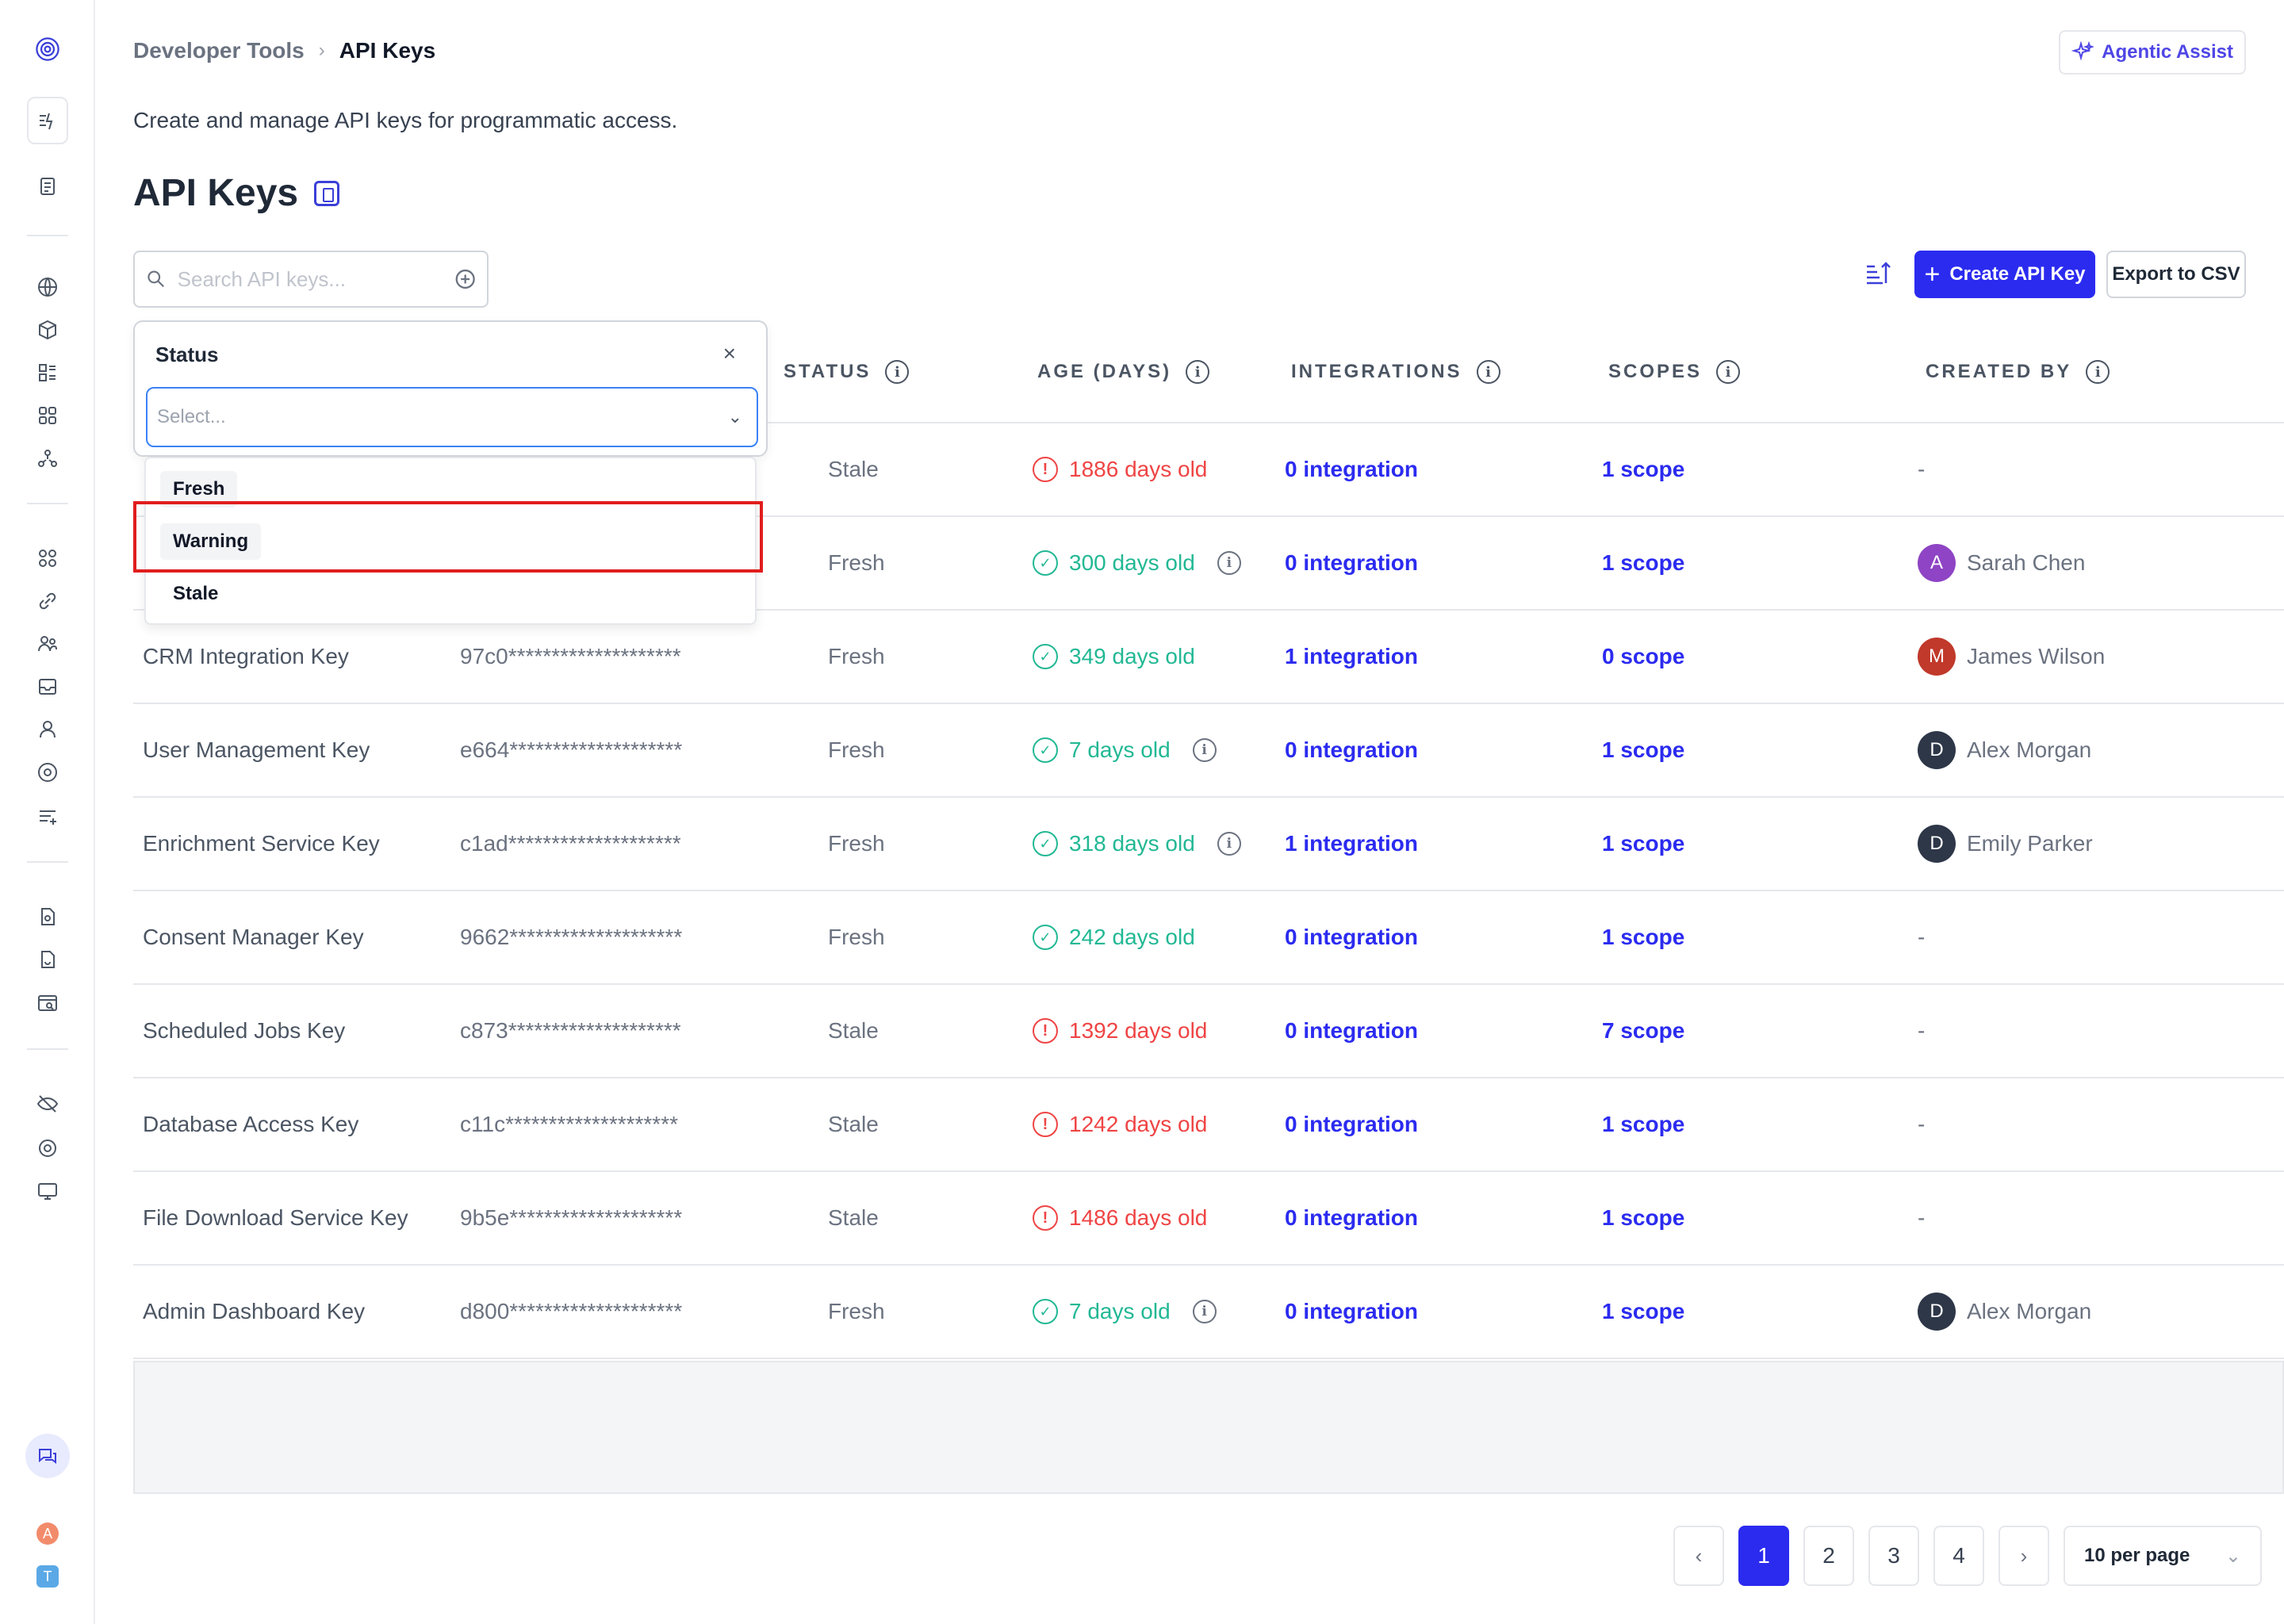 The width and height of the screenshot is (2284, 1624). What do you see at coordinates (47, 329) in the screenshot?
I see `cube-icon` at bounding box center [47, 329].